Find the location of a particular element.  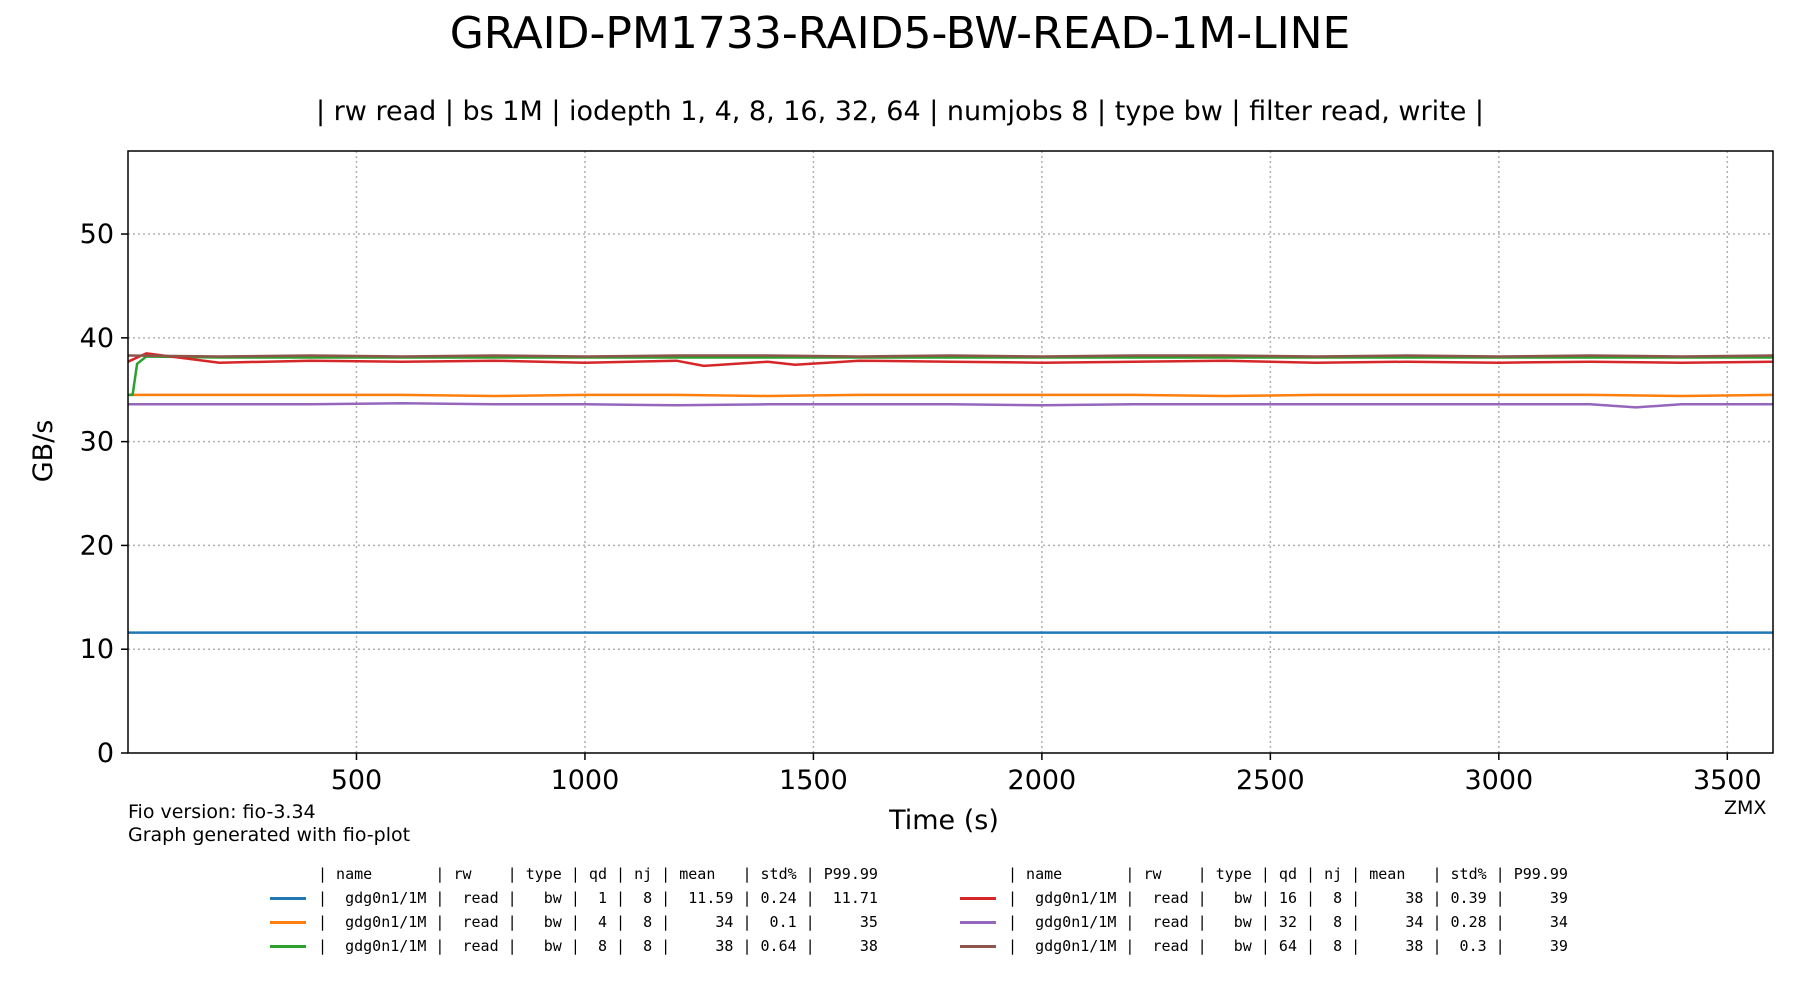

x-tick-label: 1500 is located at coordinates (813, 780).